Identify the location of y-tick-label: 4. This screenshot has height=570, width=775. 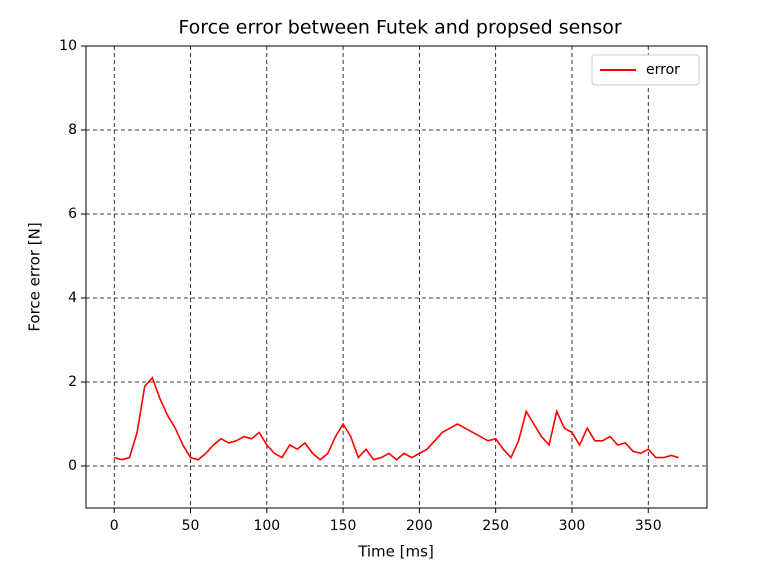
(72, 298).